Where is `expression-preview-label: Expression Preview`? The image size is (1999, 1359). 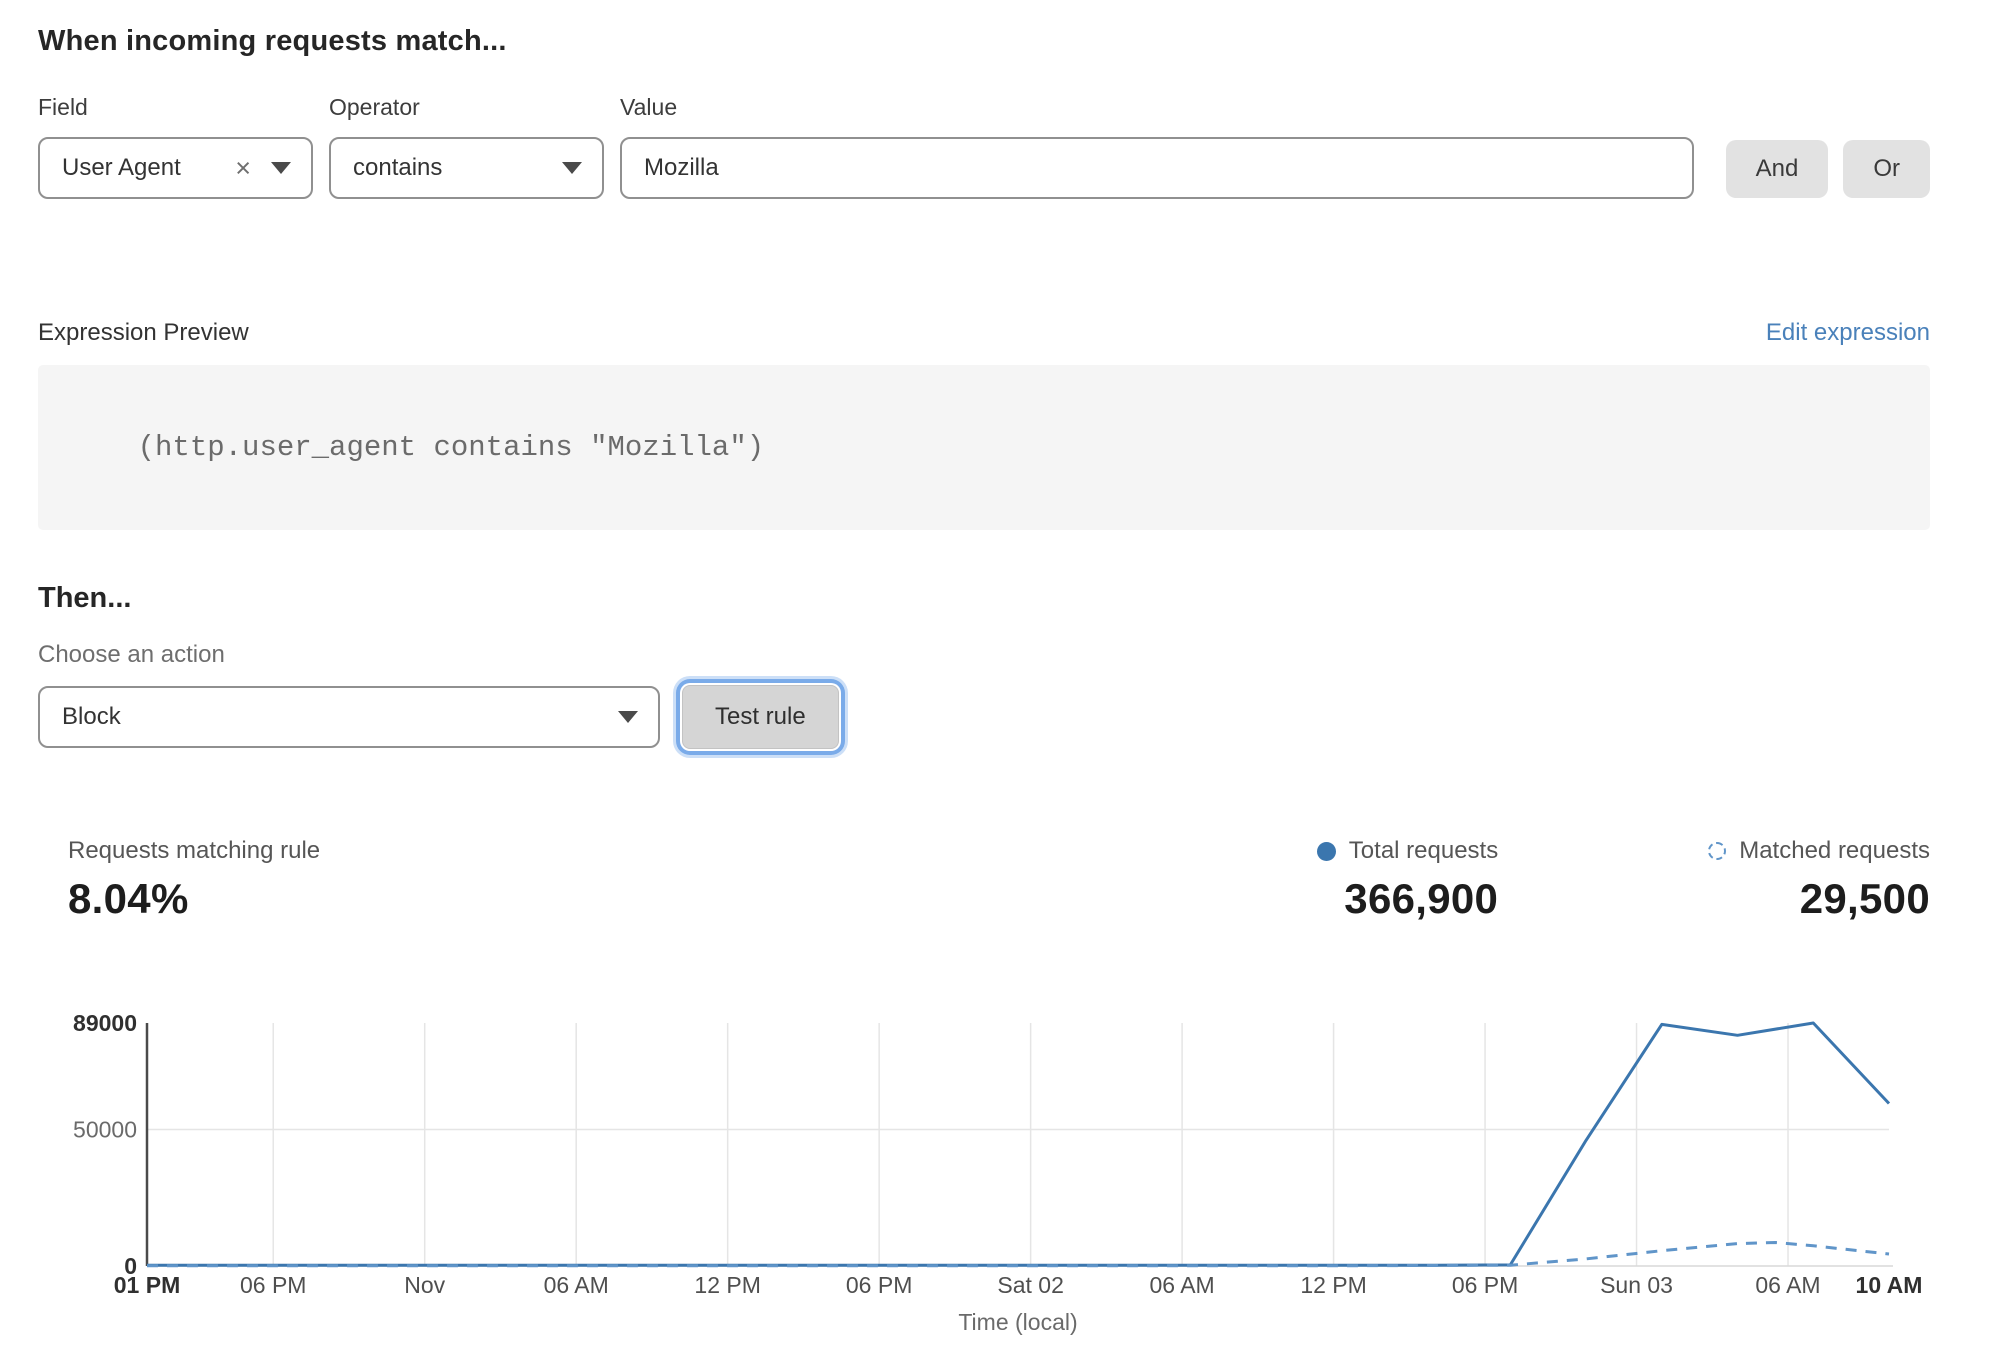
expression-preview-label: Expression Preview is located at coordinates (143, 332).